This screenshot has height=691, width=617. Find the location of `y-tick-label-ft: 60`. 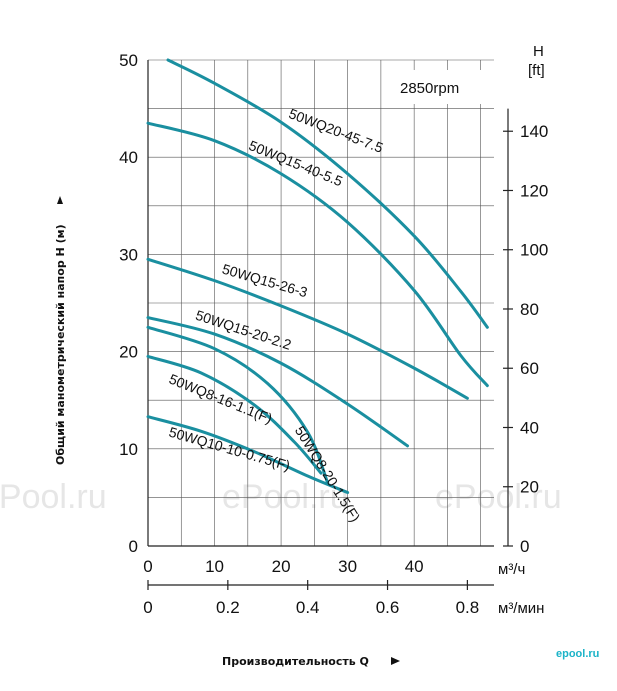

y-tick-label-ft: 60 is located at coordinates (529, 368).